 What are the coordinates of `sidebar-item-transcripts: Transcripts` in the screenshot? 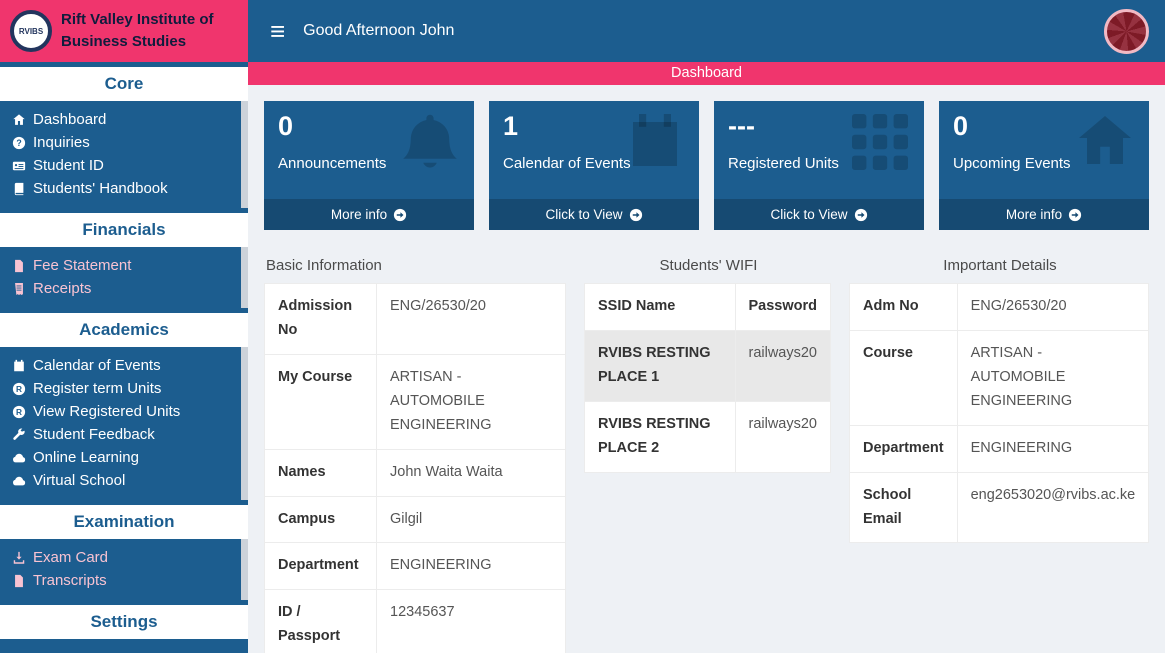 It's located at (124, 580).